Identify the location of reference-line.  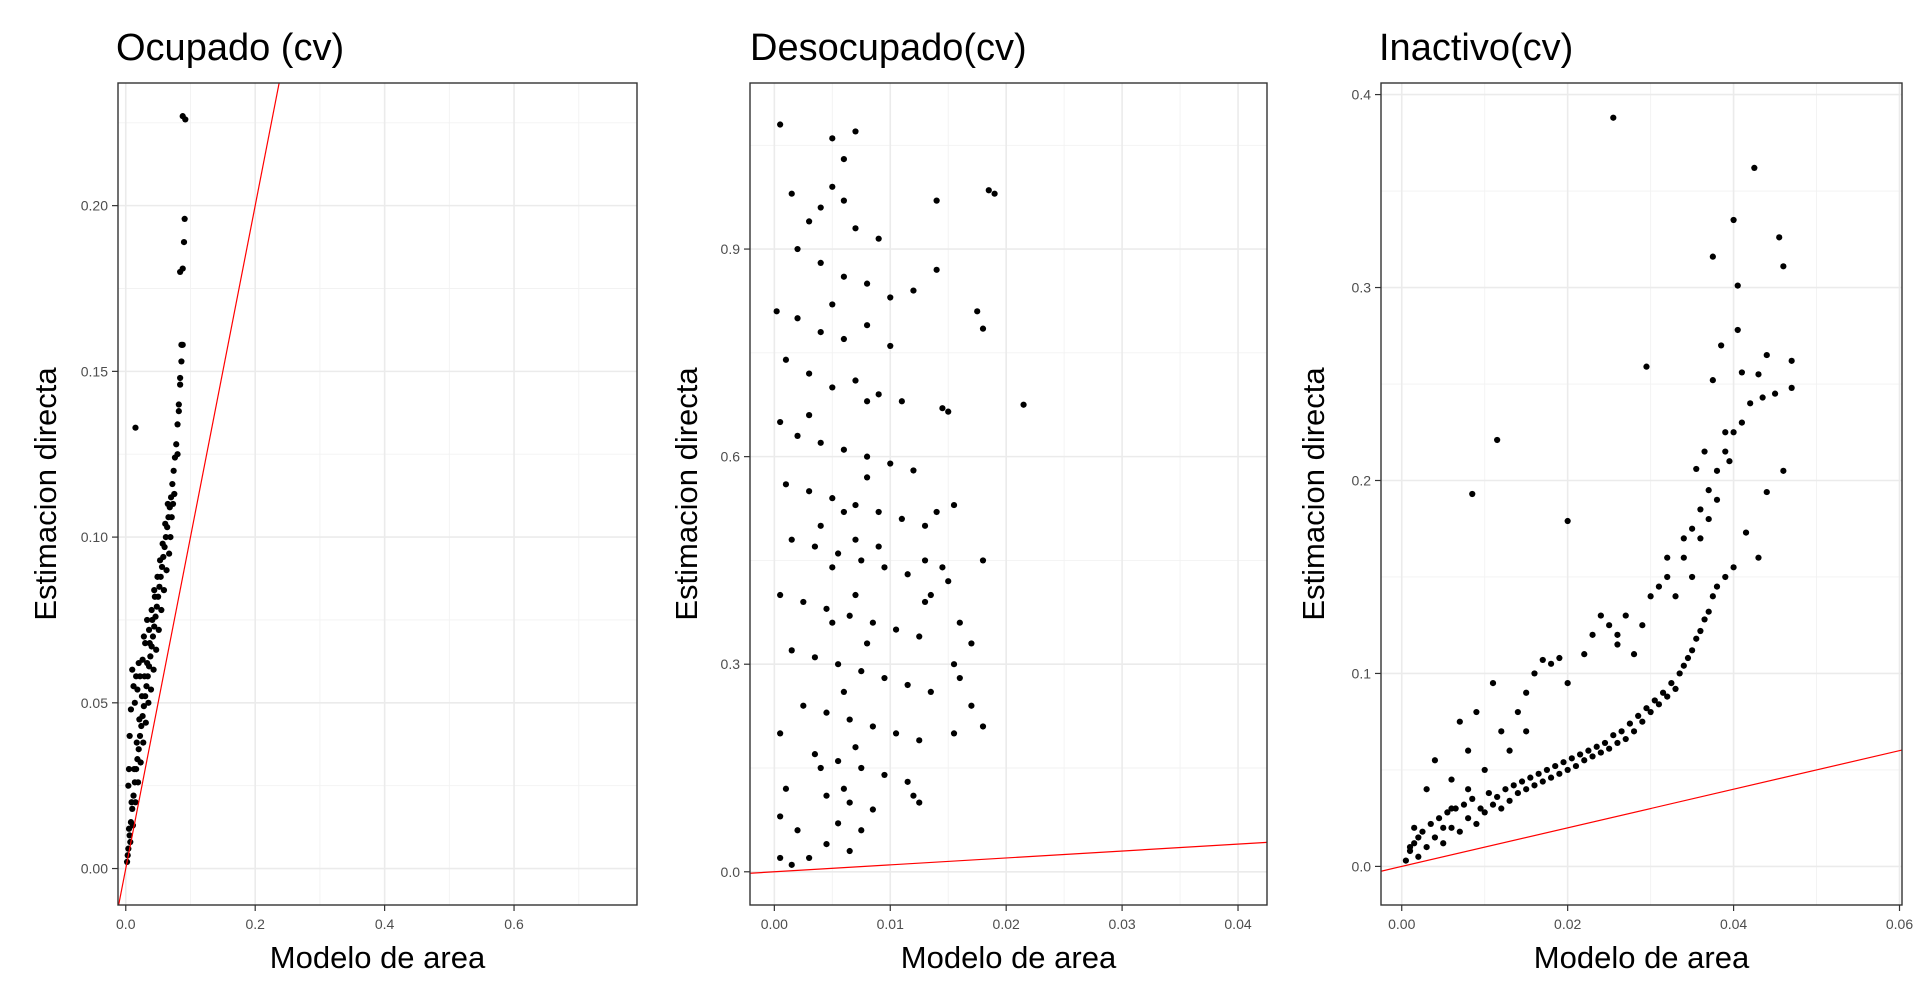
(1008, 857).